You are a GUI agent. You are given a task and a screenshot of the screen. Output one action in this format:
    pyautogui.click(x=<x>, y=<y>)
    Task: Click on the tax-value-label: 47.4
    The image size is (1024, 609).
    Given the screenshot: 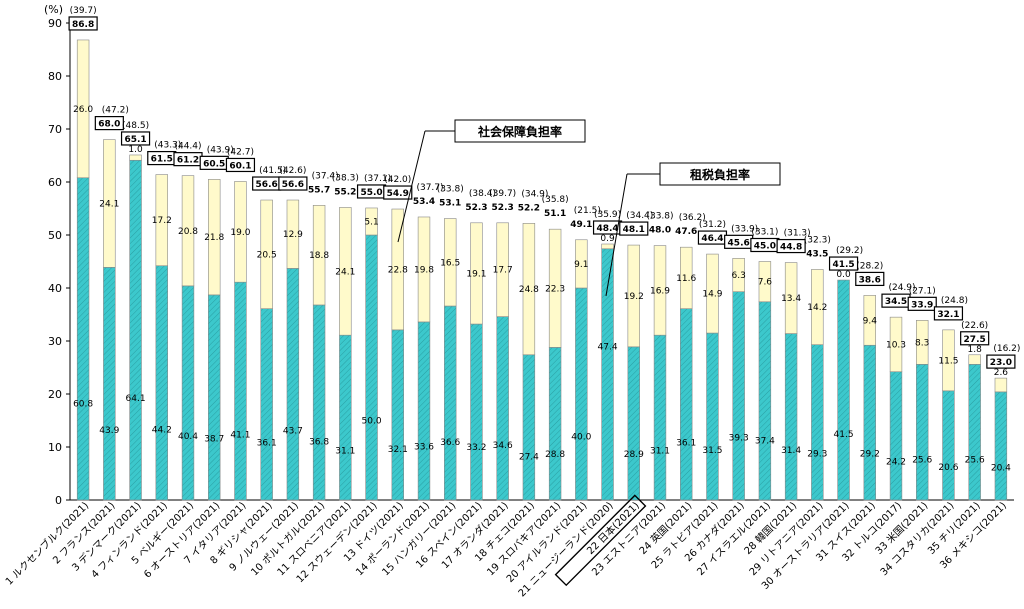 What is the action you would take?
    pyautogui.click(x=608, y=347)
    